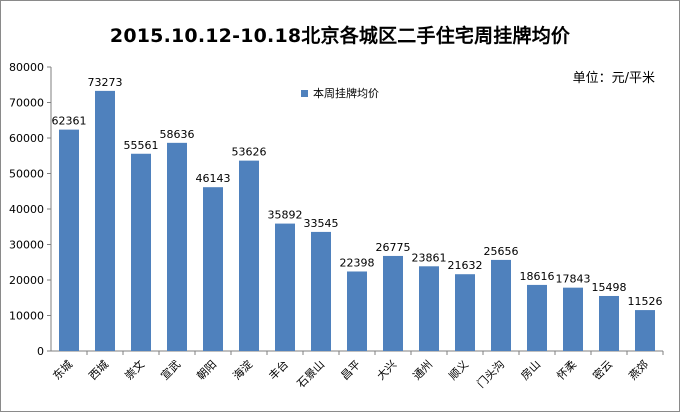  Describe the element at coordinates (490, 373) in the screenshot. I see `category-label: 门头沟` at that location.